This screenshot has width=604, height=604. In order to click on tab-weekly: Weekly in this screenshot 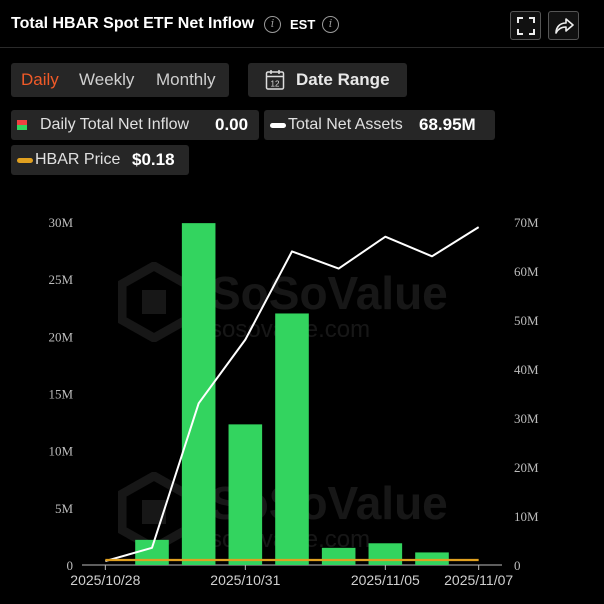, I will do `click(107, 79)`.